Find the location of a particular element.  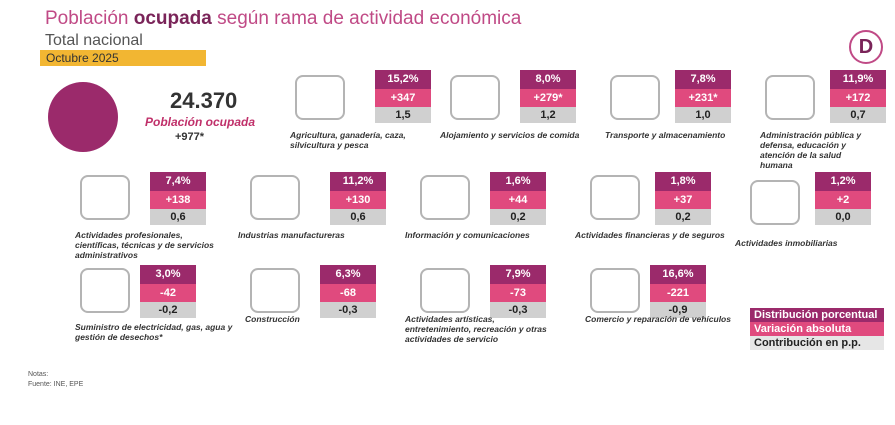

contribution: -0,2 is located at coordinates (168, 310).